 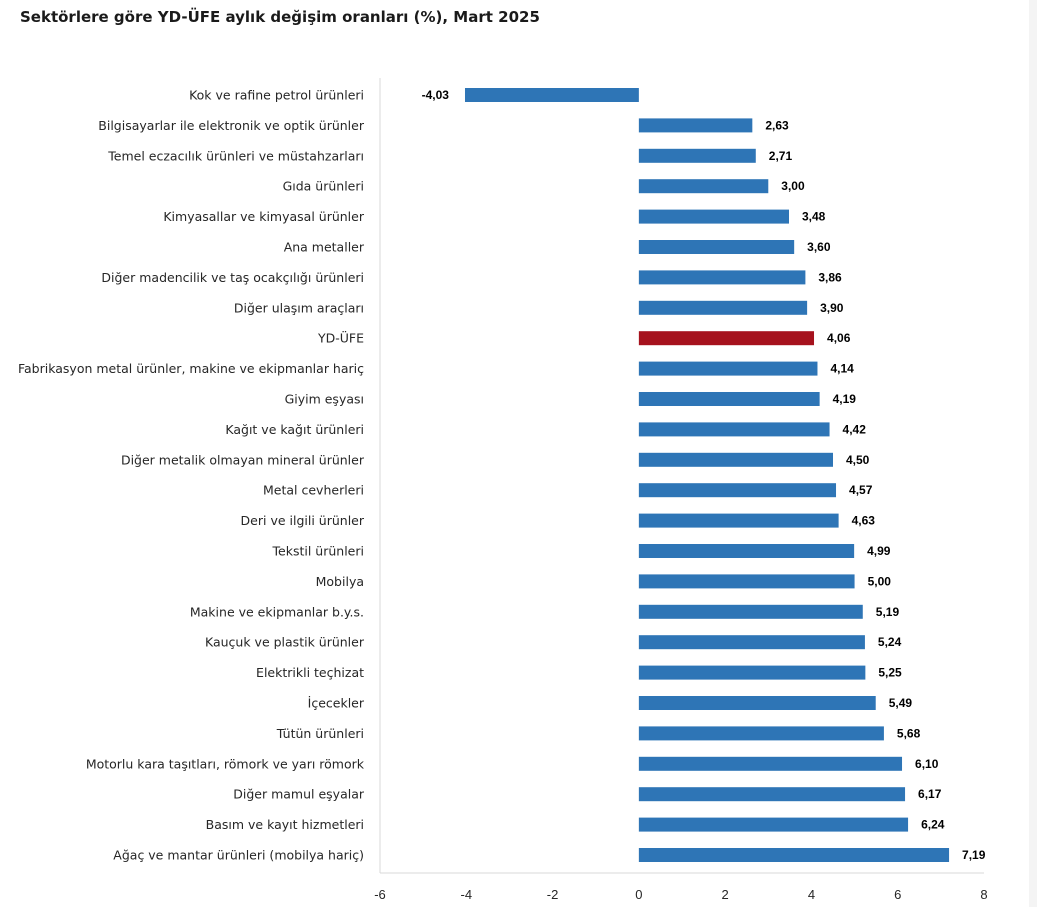 I want to click on scroll-edge, so click(x=1033, y=453).